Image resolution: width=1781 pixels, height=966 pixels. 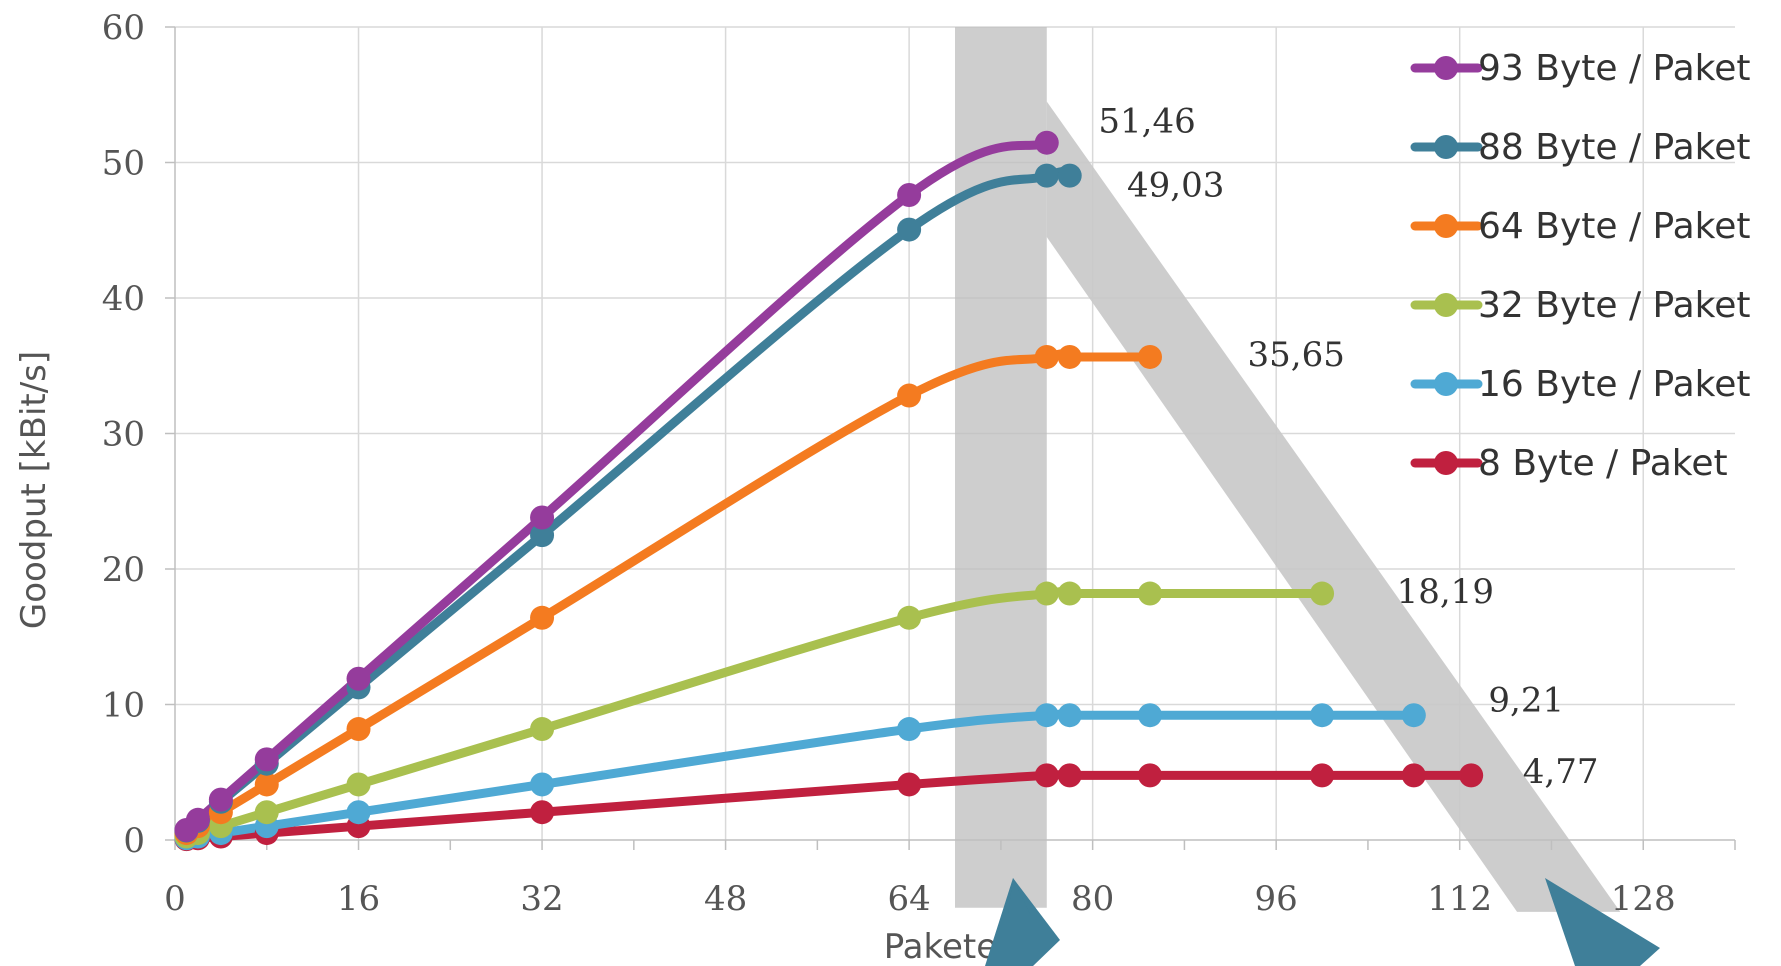 What do you see at coordinates (134, 841) in the screenshot?
I see `y-tick-label: 0` at bounding box center [134, 841].